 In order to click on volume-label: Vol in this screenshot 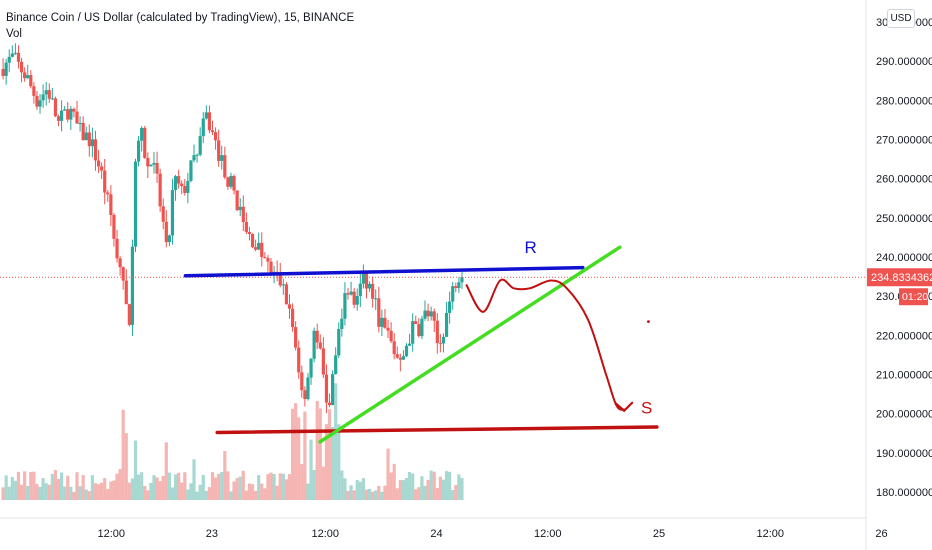, I will do `click(14, 34)`.